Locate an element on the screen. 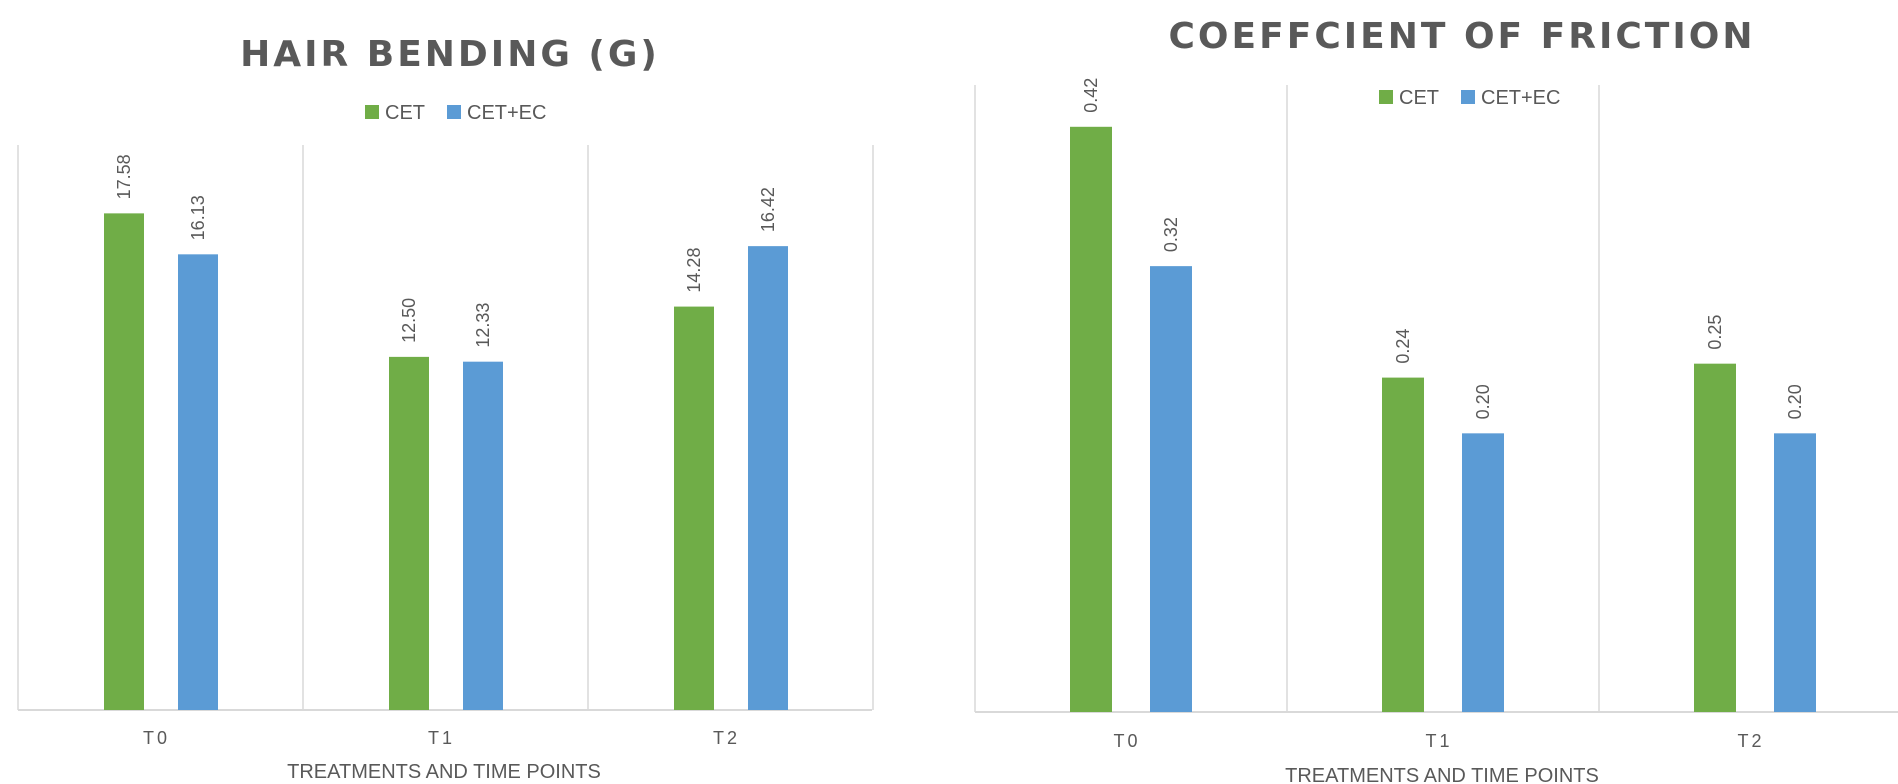 Image resolution: width=1898 pixels, height=784 pixels. data-label: 0.32 is located at coordinates (1171, 234).